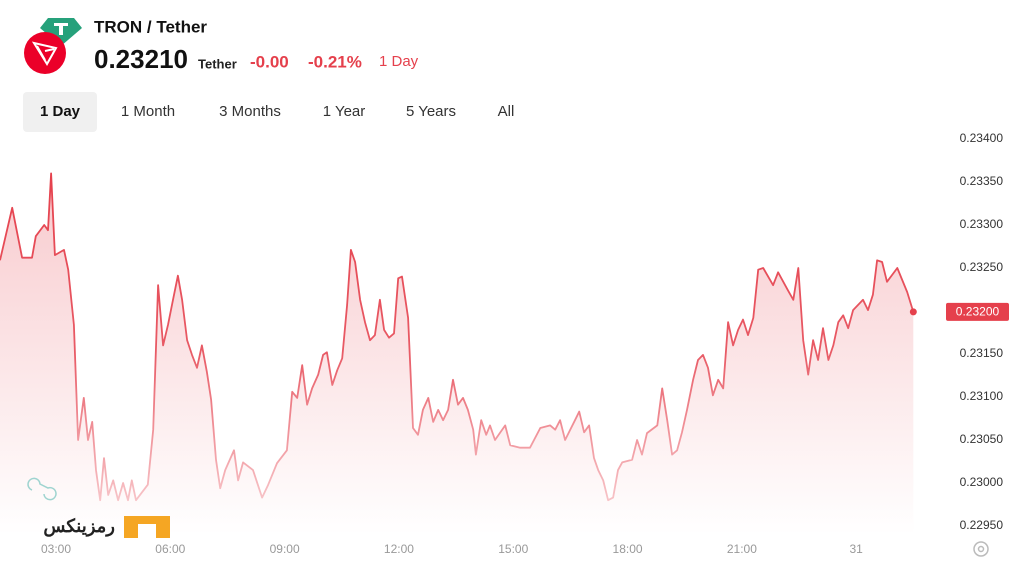 This screenshot has height=581, width=1024. What do you see at coordinates (981, 549) in the screenshot?
I see `settings-icon` at bounding box center [981, 549].